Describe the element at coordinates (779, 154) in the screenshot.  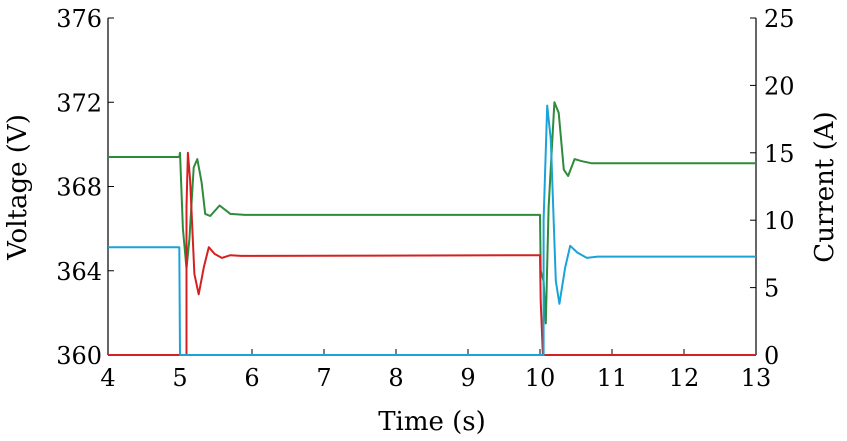
I see `y-right-tick-label: 15` at that location.